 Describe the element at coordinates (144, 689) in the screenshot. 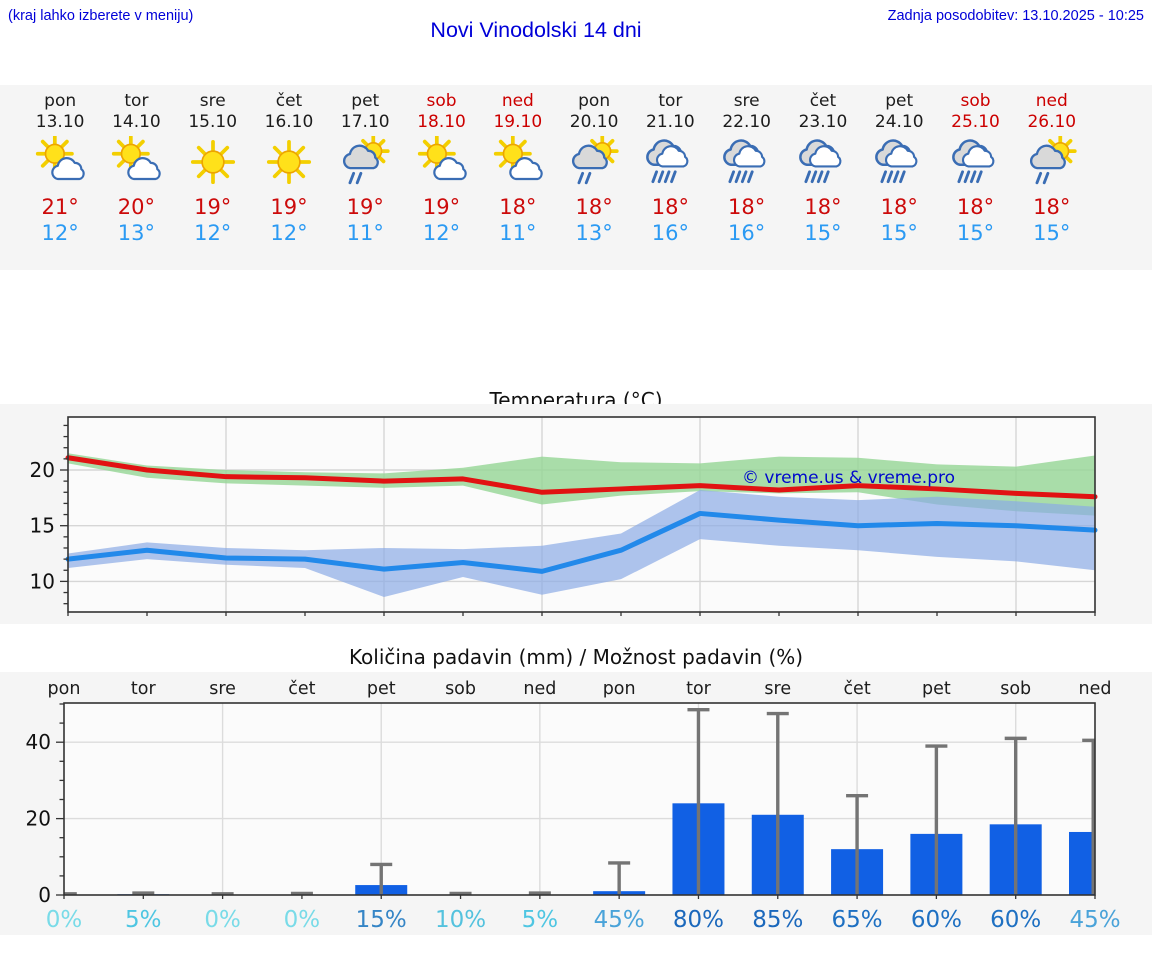

I see `precip-day-label: tor` at that location.